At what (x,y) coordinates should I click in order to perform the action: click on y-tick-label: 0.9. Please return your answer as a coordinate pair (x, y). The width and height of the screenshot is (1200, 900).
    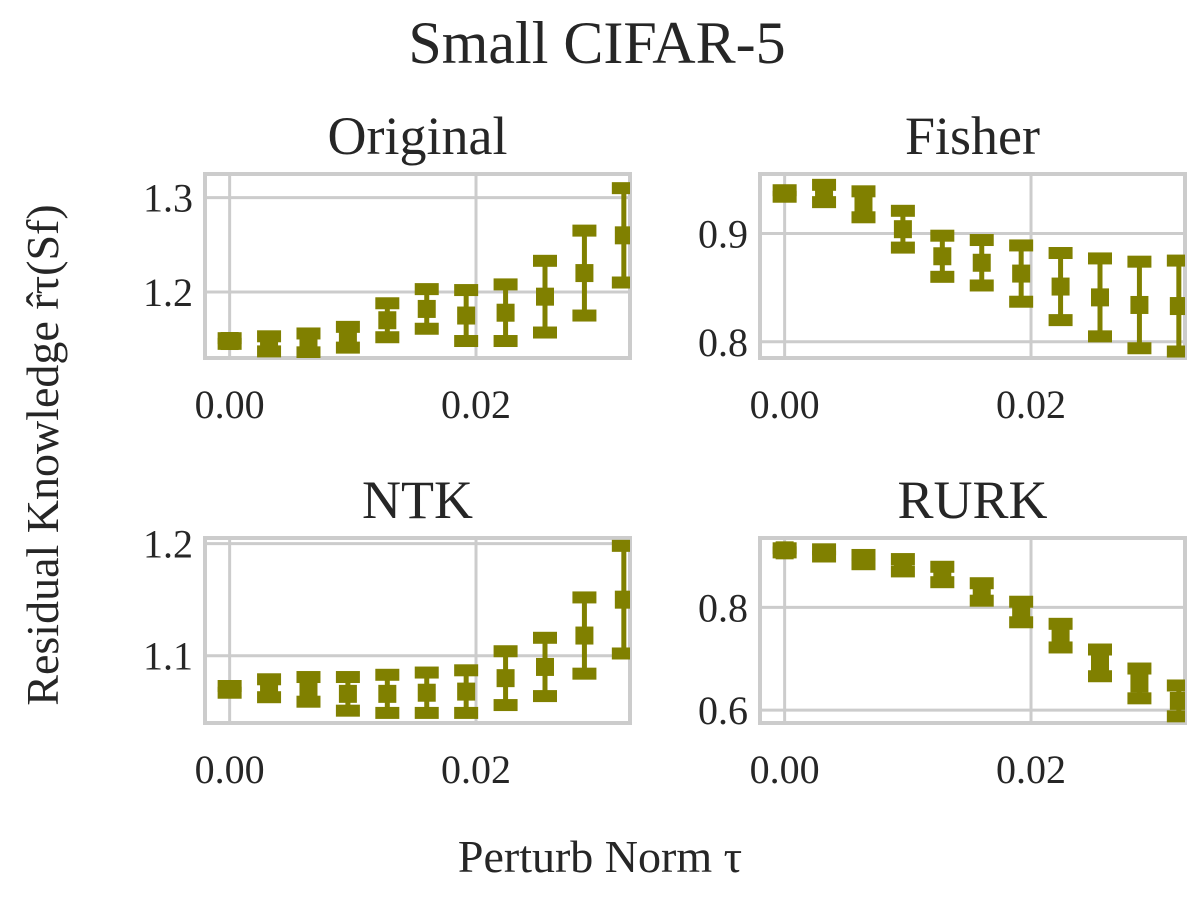
    Looking at the image, I should click on (723, 234).